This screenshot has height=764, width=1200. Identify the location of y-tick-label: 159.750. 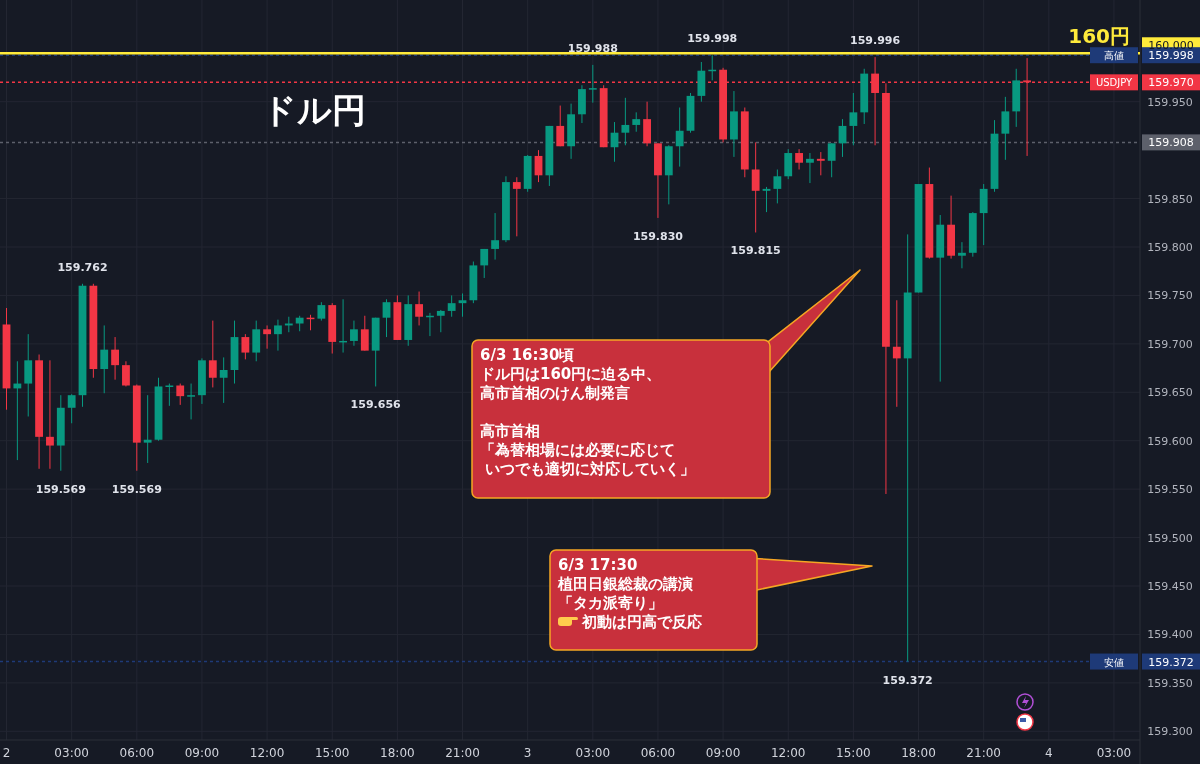
(1170, 296).